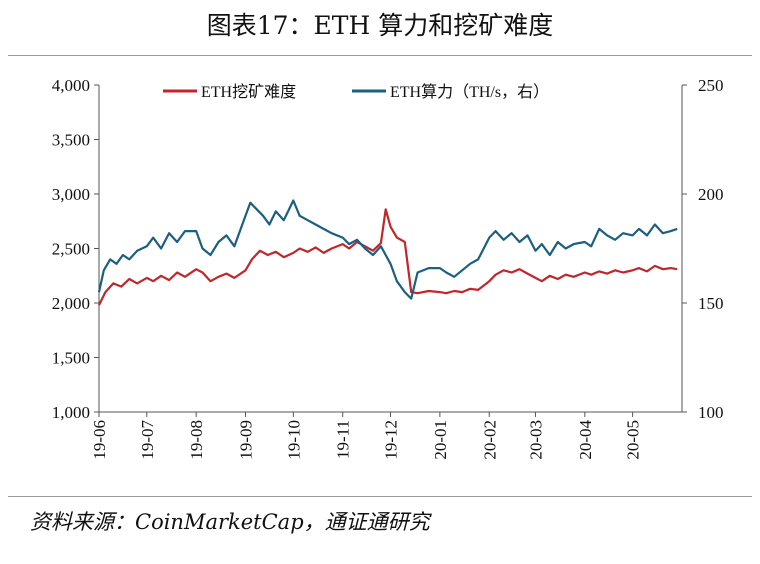 The image size is (760, 564). What do you see at coordinates (391, 440) in the screenshot?
I see `x-tick-label: 19-12` at bounding box center [391, 440].